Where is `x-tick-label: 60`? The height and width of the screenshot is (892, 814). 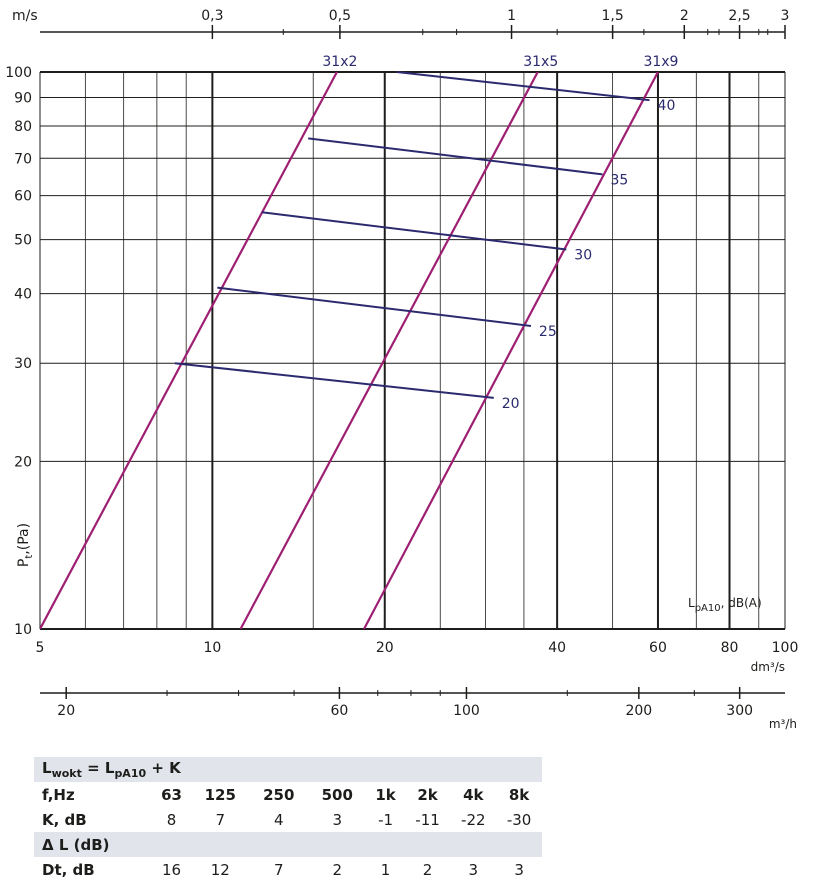
x-tick-label: 60 is located at coordinates (658, 648).